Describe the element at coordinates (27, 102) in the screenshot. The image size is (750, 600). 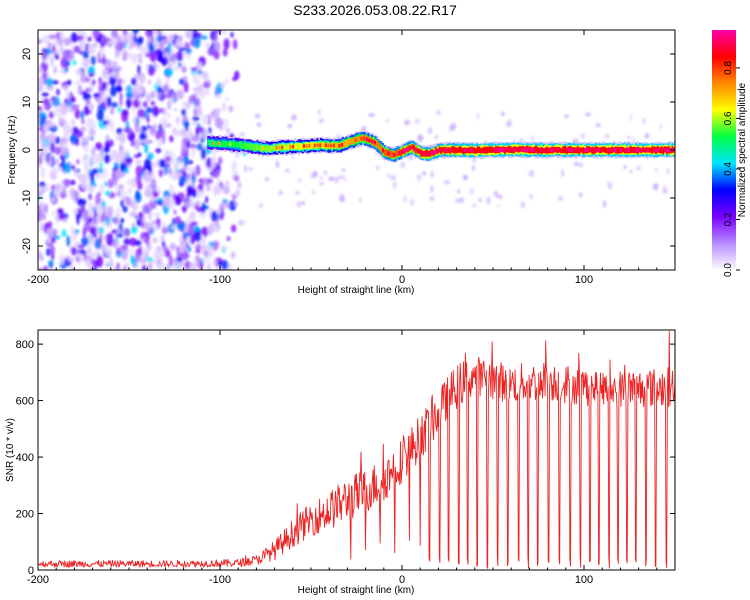
I see `spectrogram-y-tick-label: 10` at that location.